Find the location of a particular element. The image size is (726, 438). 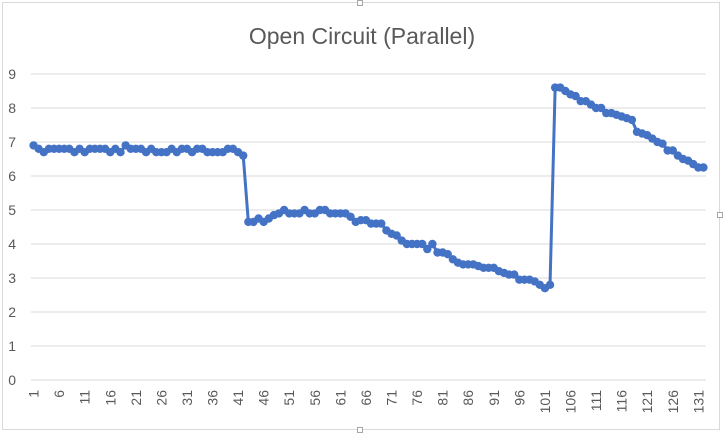

resize-handle-top is located at coordinates (360, 3).